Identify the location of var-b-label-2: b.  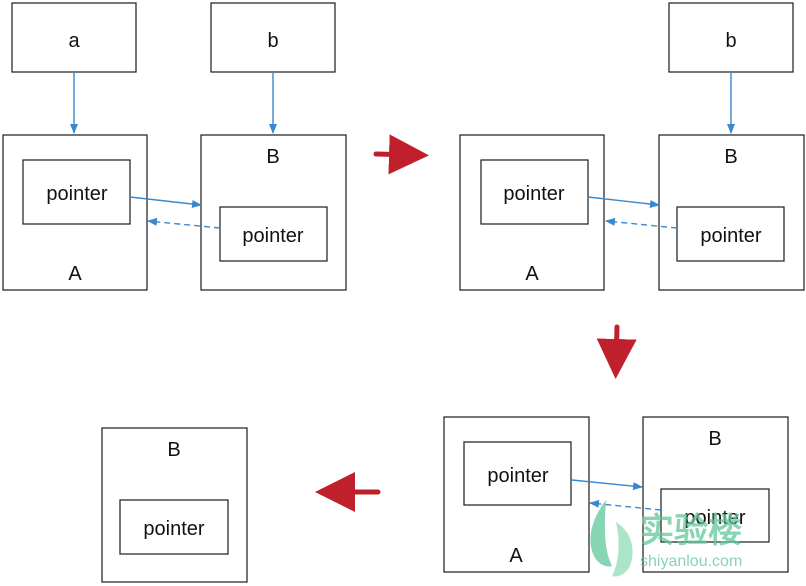
(730, 41).